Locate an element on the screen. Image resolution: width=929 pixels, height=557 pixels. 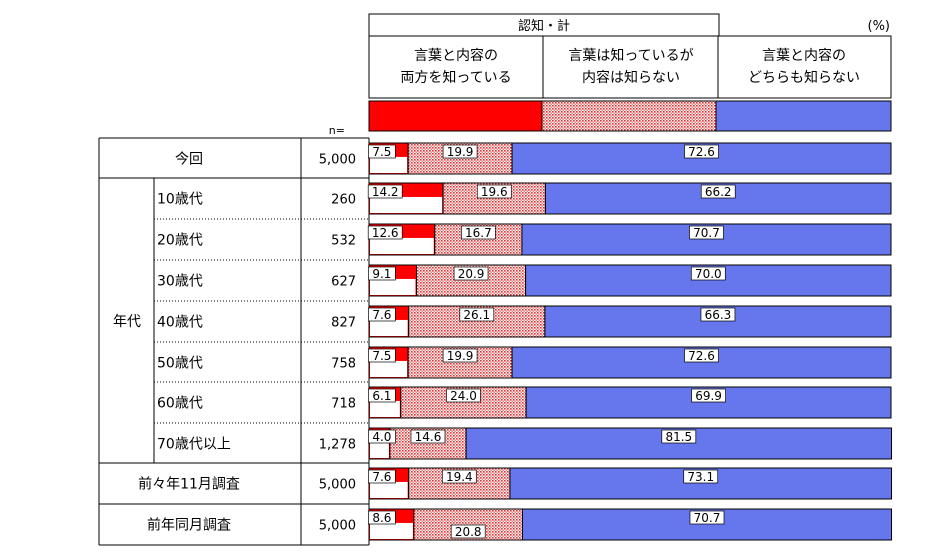
bar-row: 70歳代以上 1,278 4.0 14.6 81.5 is located at coordinates (525, 443).